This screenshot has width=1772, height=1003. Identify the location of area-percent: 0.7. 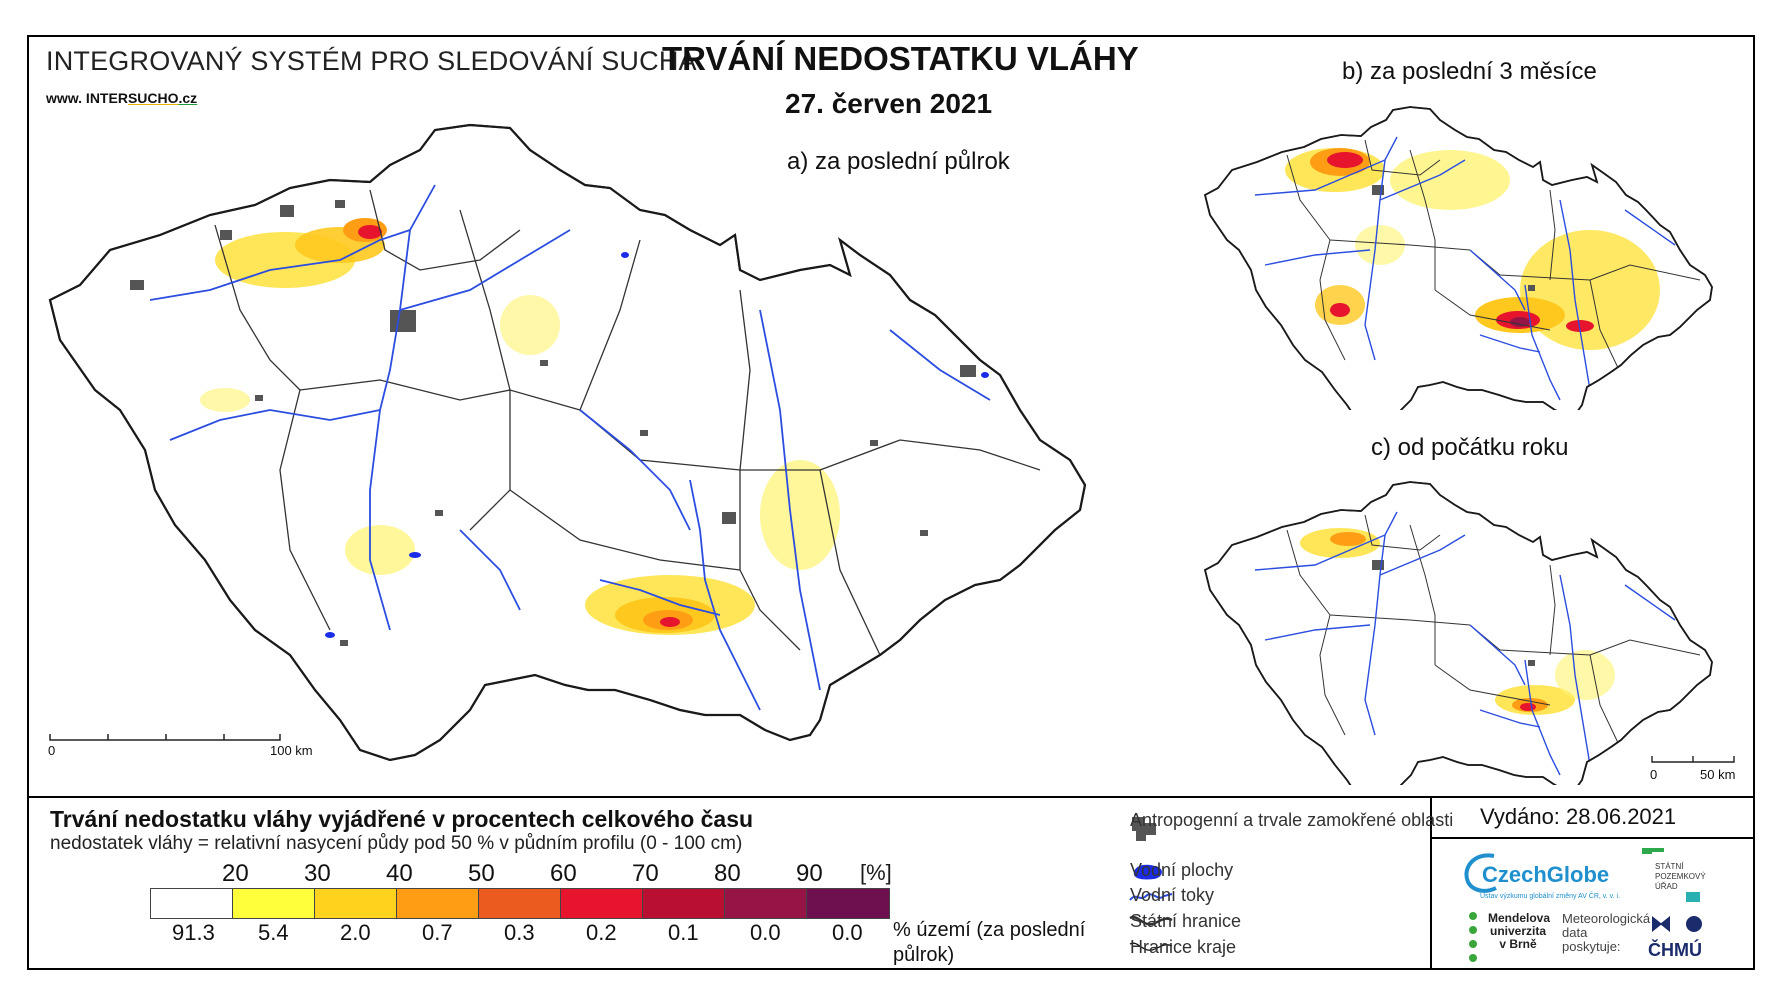
(437, 932).